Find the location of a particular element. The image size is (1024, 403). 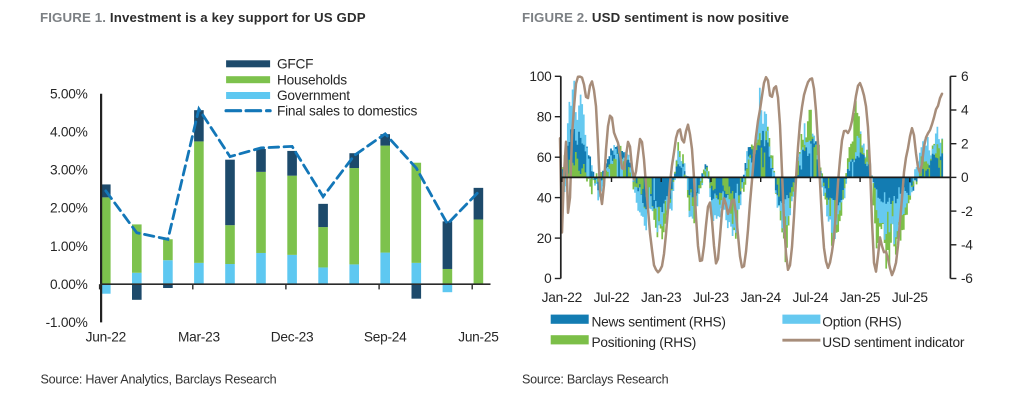

svg-text: Jul-23 is located at coordinates (711, 297).